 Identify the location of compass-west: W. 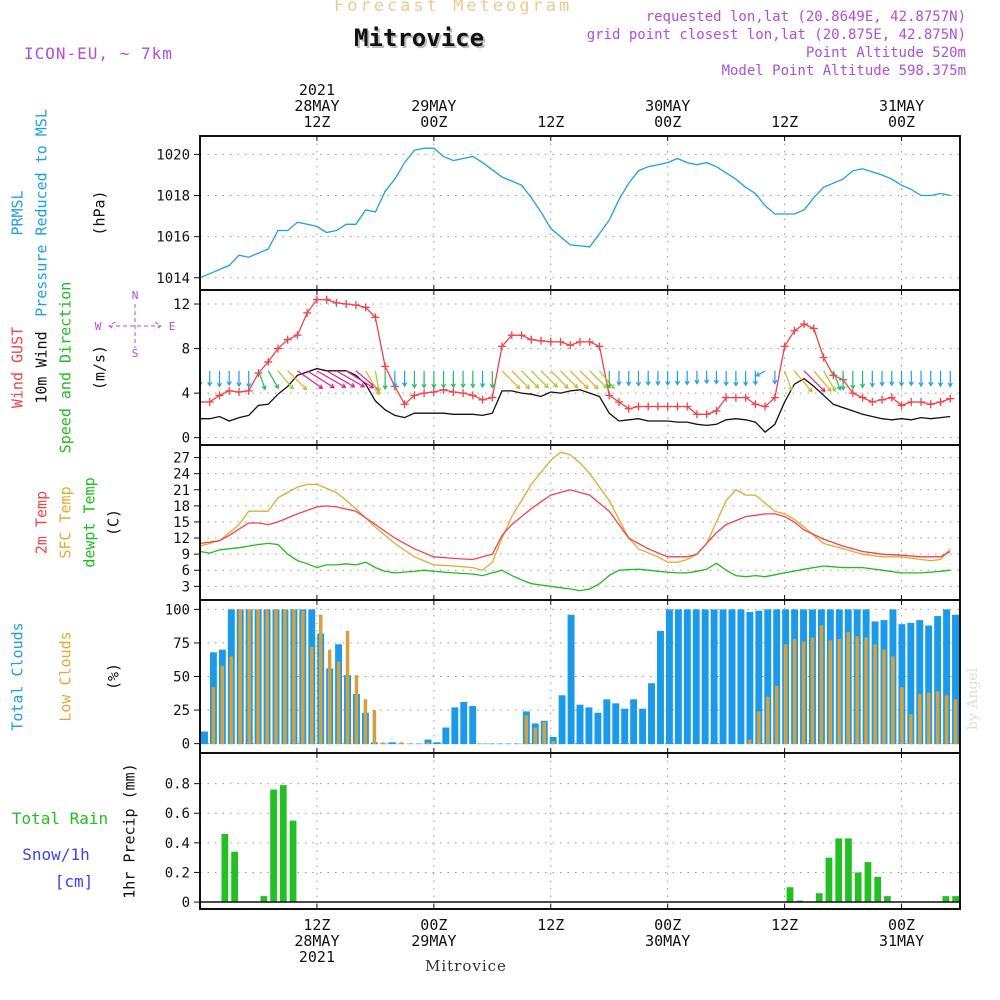
(98, 326).